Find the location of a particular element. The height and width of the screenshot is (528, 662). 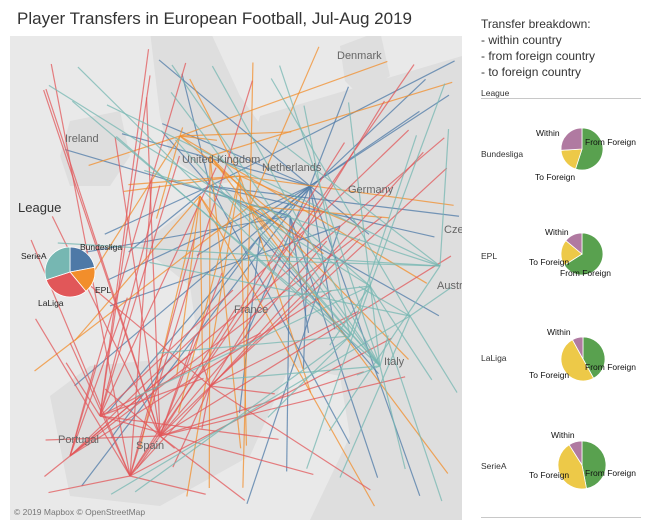

bottom-divider is located at coordinates (561, 517).